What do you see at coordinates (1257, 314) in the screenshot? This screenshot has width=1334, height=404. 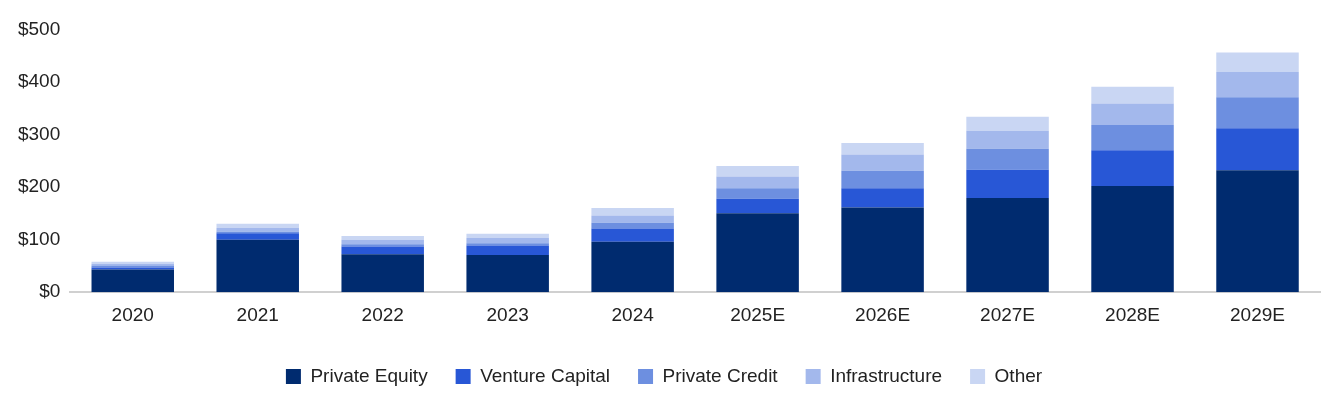 I see `x-tick-label: 2029E` at bounding box center [1257, 314].